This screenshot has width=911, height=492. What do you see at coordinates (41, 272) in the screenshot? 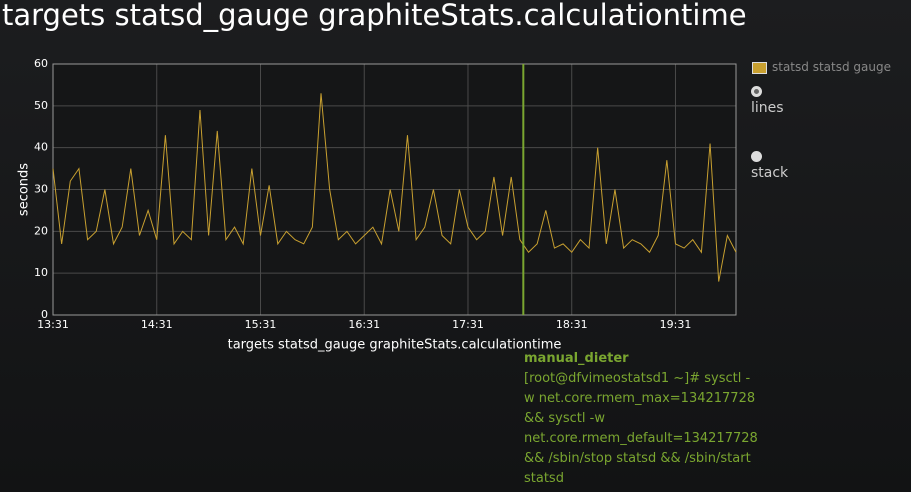
I see `y-tick-label: 10` at bounding box center [41, 272].